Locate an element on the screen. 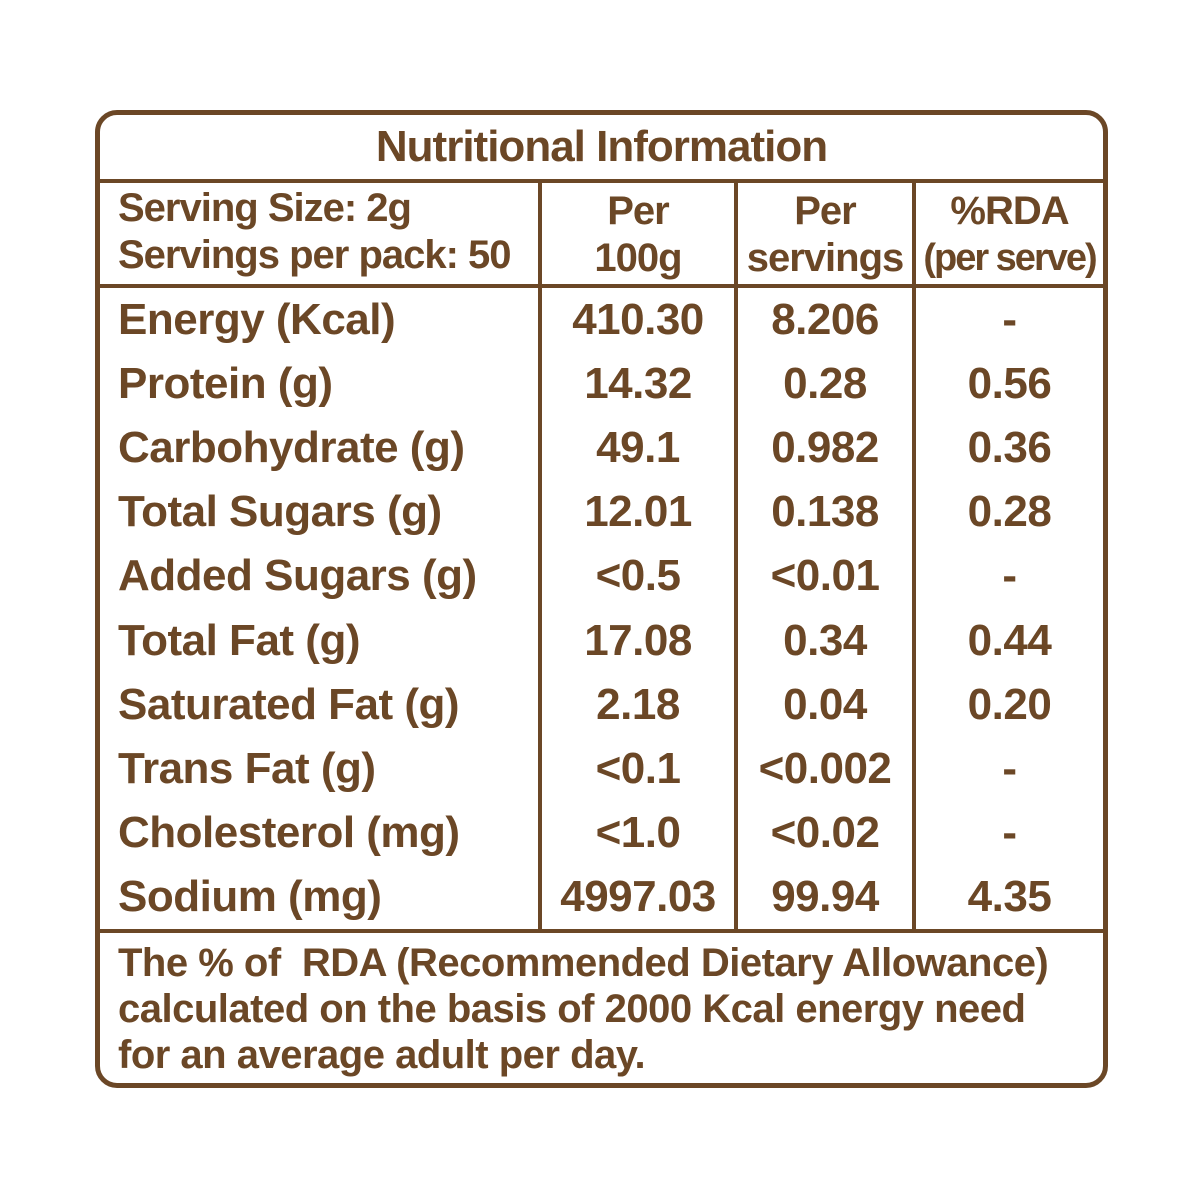  table-row-cholesterol: Cholesterol (mg) <1.0 <0.02 - is located at coordinates (601, 832).